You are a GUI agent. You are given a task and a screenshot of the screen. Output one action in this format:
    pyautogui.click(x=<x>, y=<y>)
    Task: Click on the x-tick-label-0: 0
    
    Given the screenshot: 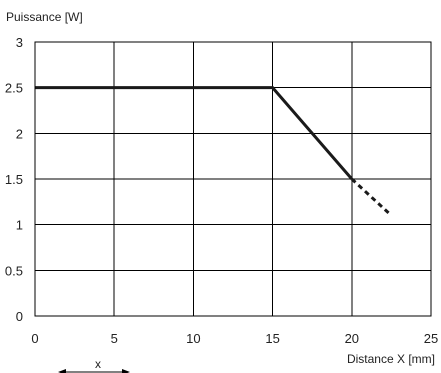 What is the action you would take?
    pyautogui.click(x=34, y=338)
    